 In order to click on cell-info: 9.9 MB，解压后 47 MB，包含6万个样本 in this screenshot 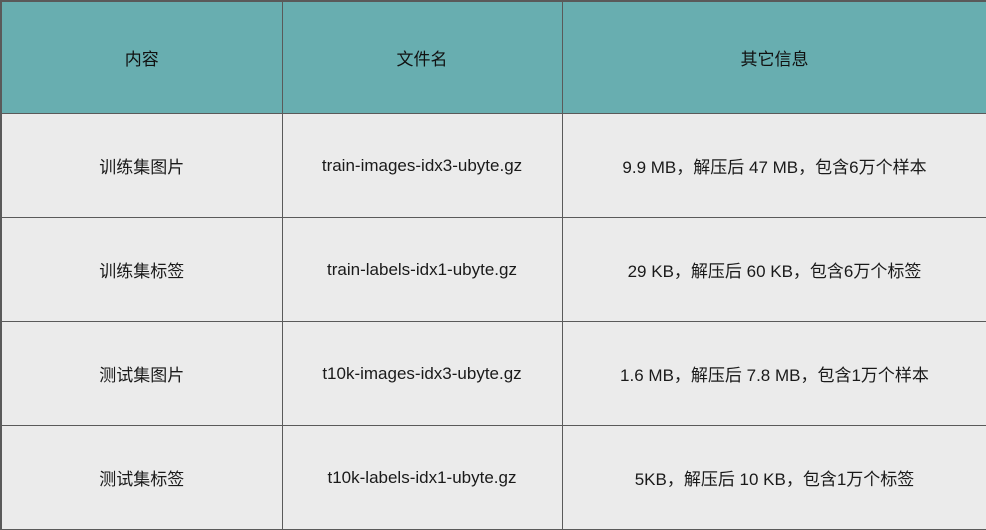, I will do `click(773, 165)`.